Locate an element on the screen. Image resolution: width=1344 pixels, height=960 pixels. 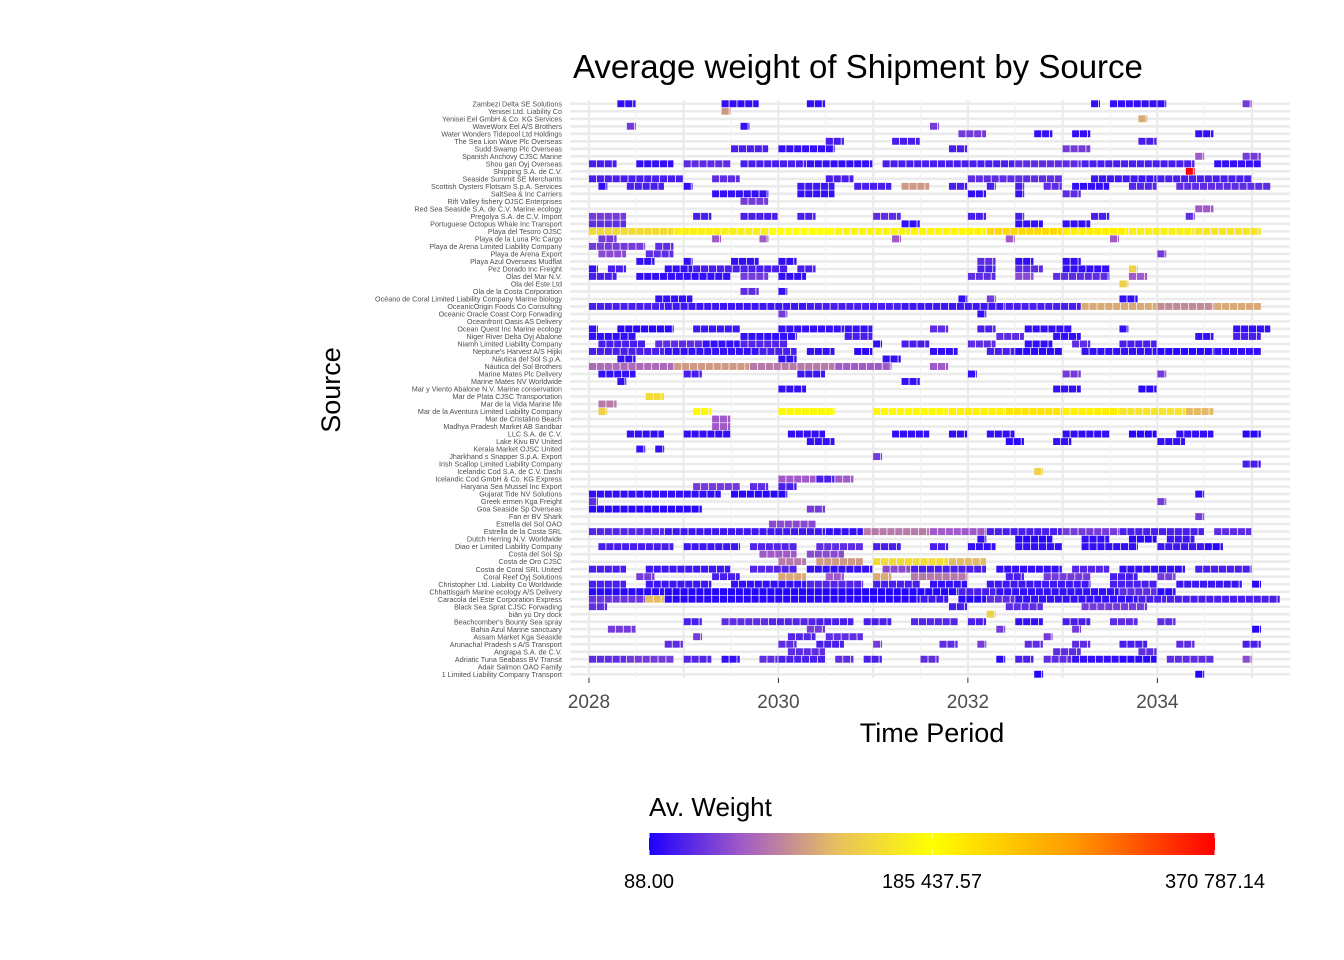
legend-tick-label: 88.00 is located at coordinates (649, 882).